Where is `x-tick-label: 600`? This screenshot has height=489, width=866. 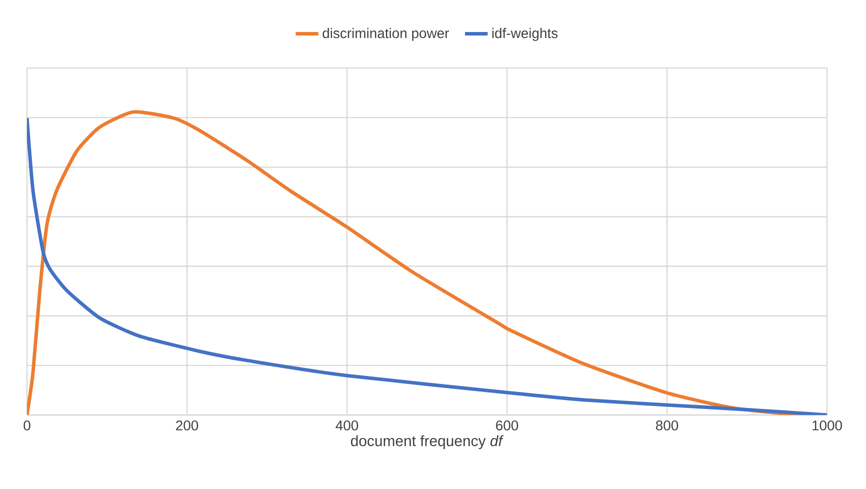
x-tick-label: 600 is located at coordinates (507, 425).